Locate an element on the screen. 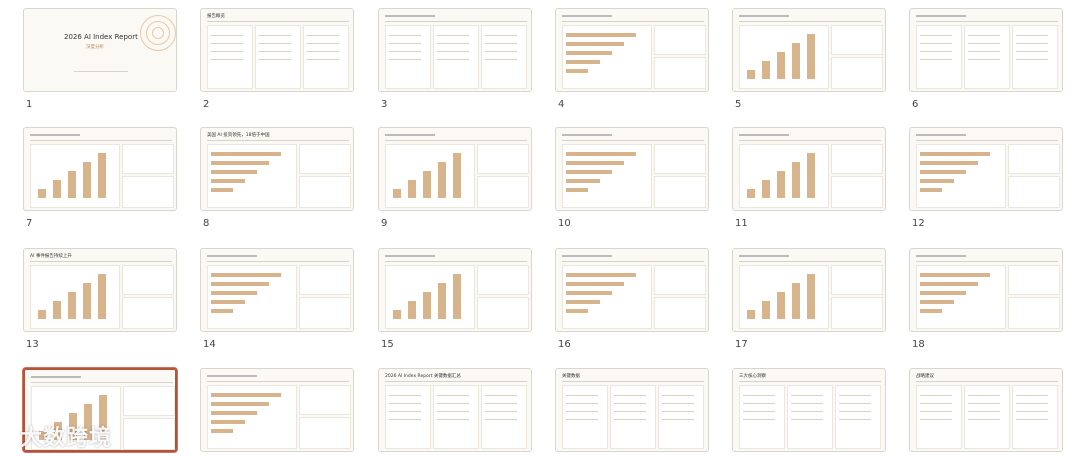  slide-number: 7 is located at coordinates (29, 223).